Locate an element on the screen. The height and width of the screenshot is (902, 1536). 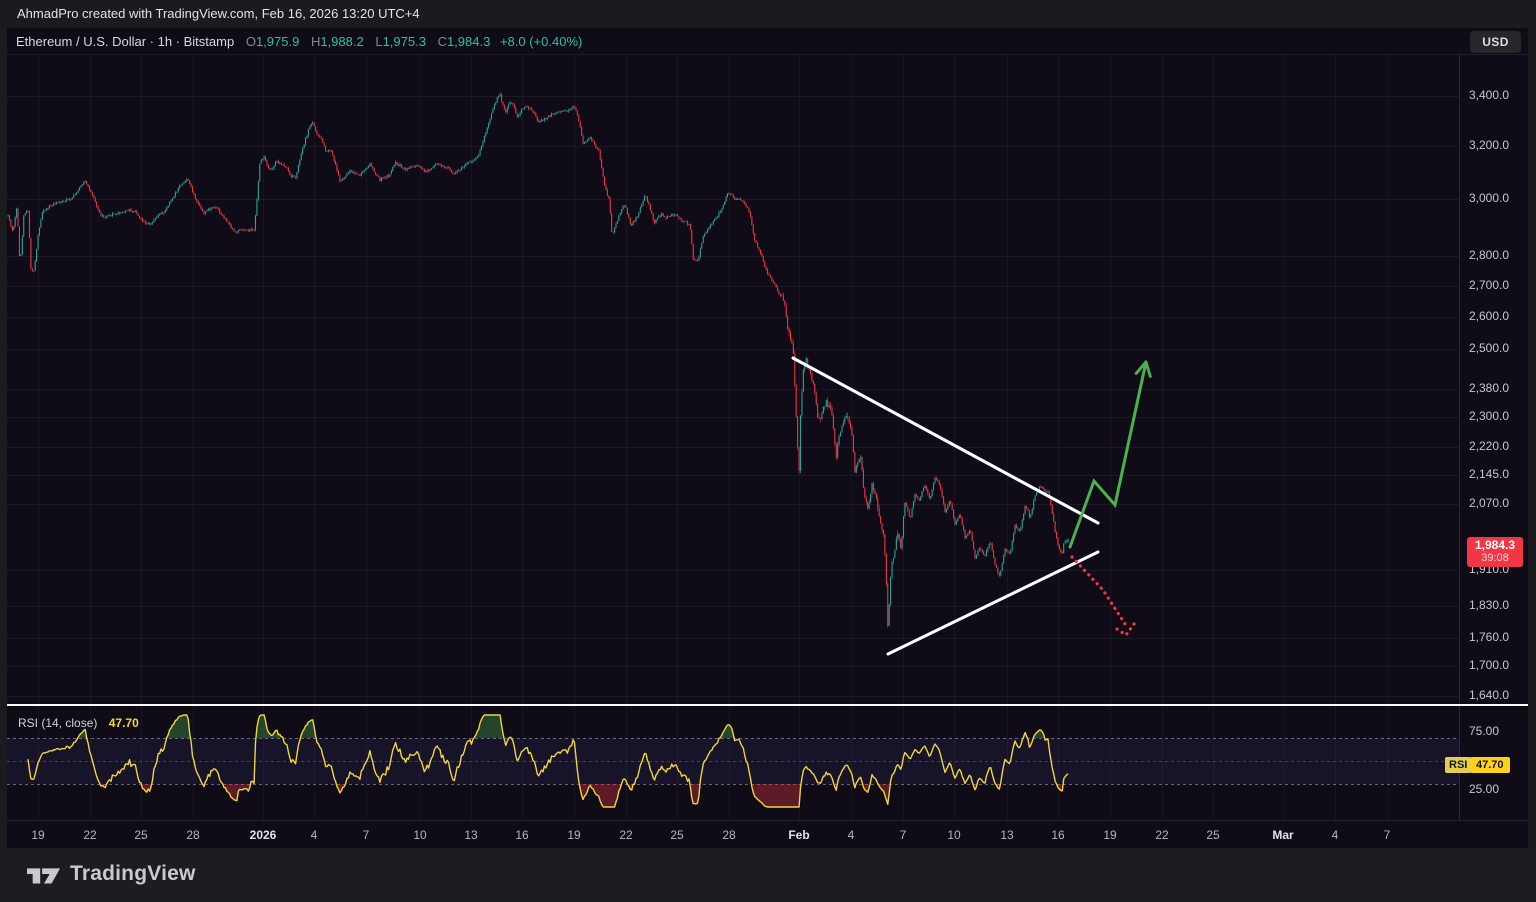
rsi-params: (14, close) is located at coordinates (69, 723).